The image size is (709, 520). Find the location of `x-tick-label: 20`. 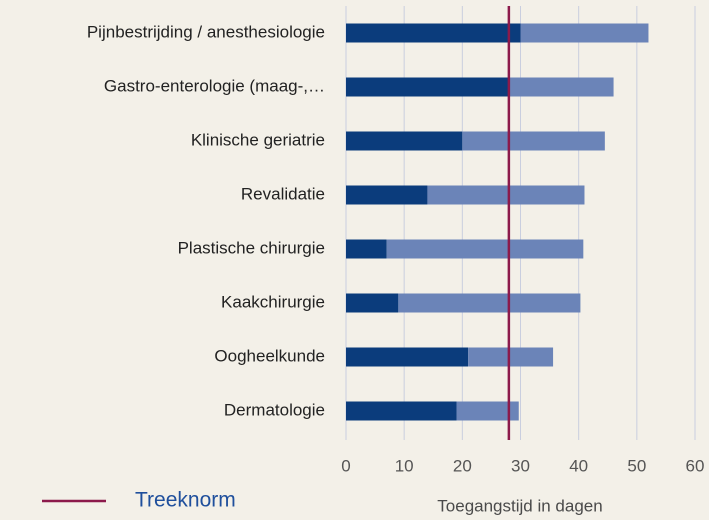

x-tick-label: 20 is located at coordinates (462, 465).